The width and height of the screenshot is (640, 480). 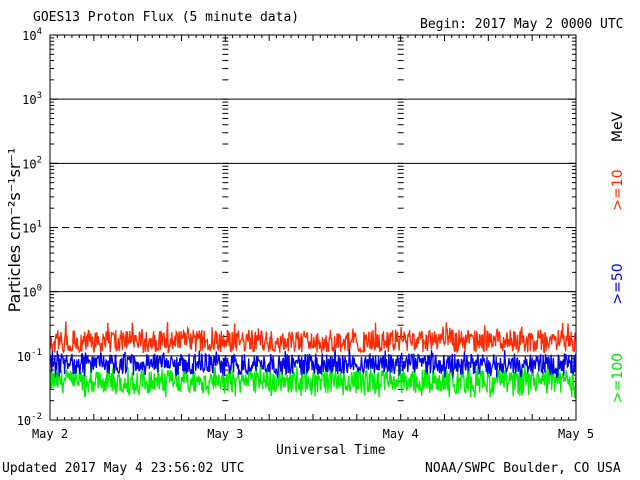 What do you see at coordinates (123, 468) in the screenshot?
I see `updated-timestamp: Updated 2017 May 4 23:56:02 UTC` at bounding box center [123, 468].